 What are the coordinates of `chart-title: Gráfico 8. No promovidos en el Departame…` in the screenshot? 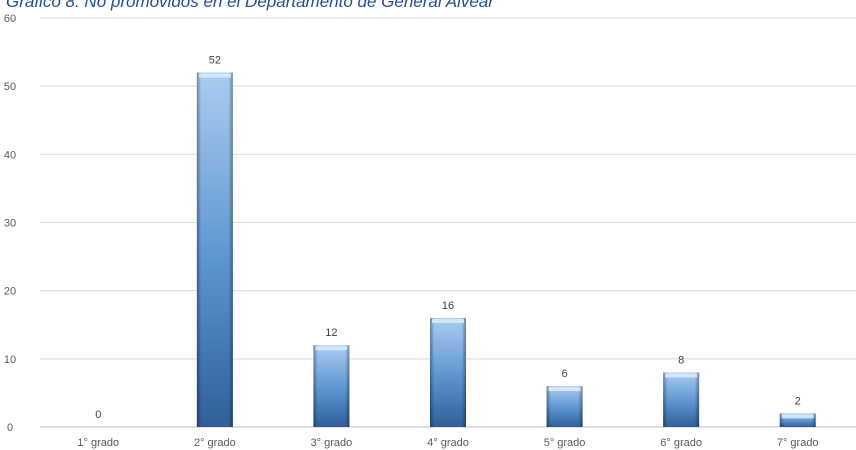 It's located at (250, 5).